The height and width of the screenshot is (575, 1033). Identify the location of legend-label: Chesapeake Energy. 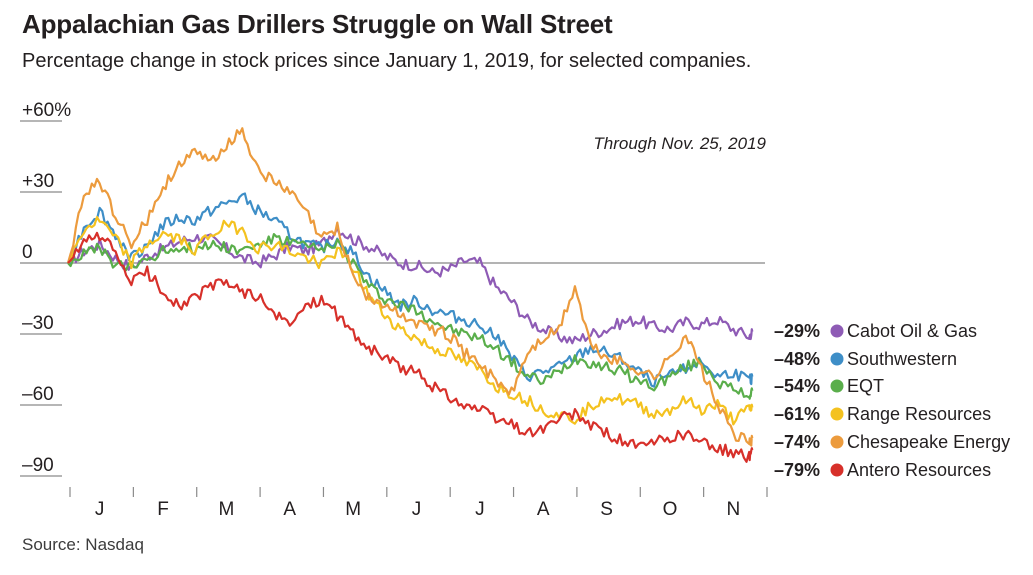
(928, 442).